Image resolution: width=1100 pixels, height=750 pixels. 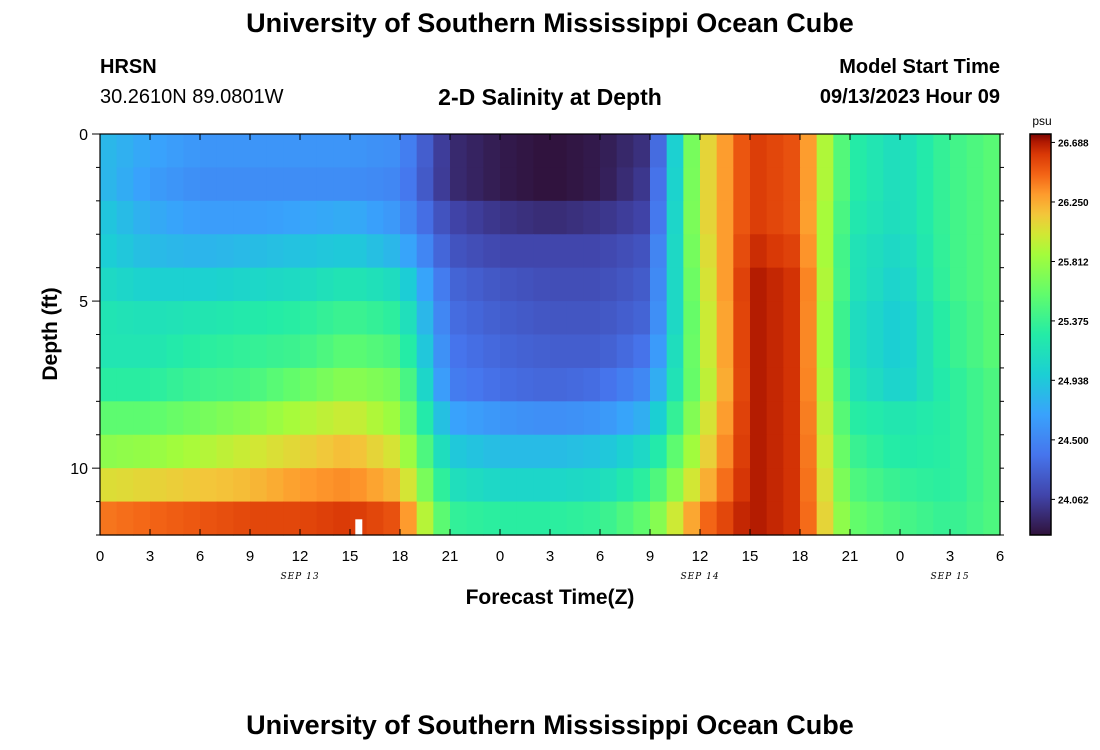 I want to click on x-tick-label: 3, so click(x=550, y=556).